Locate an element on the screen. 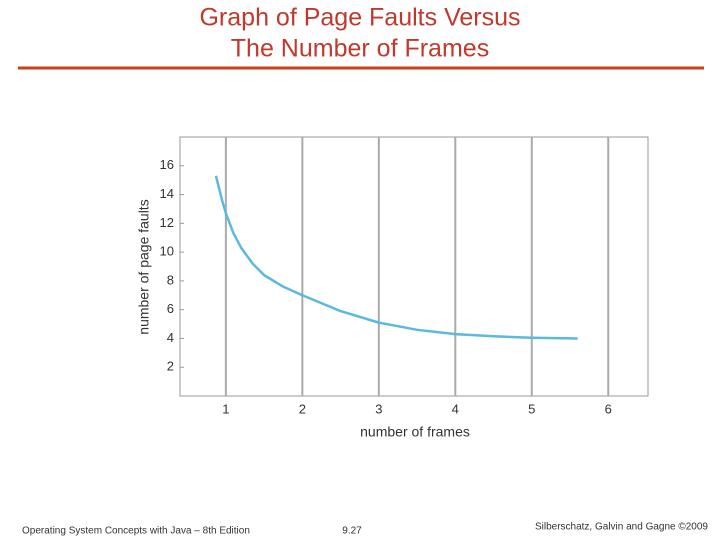 The image size is (720, 540). x-tick-label: 6 is located at coordinates (608, 408).